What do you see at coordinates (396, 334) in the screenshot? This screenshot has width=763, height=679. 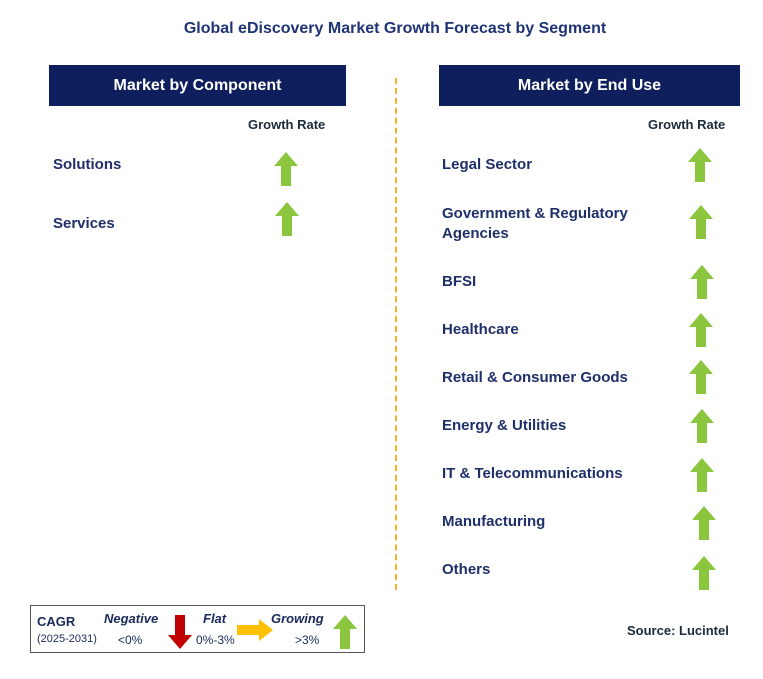 I see `panel-divider` at bounding box center [396, 334].